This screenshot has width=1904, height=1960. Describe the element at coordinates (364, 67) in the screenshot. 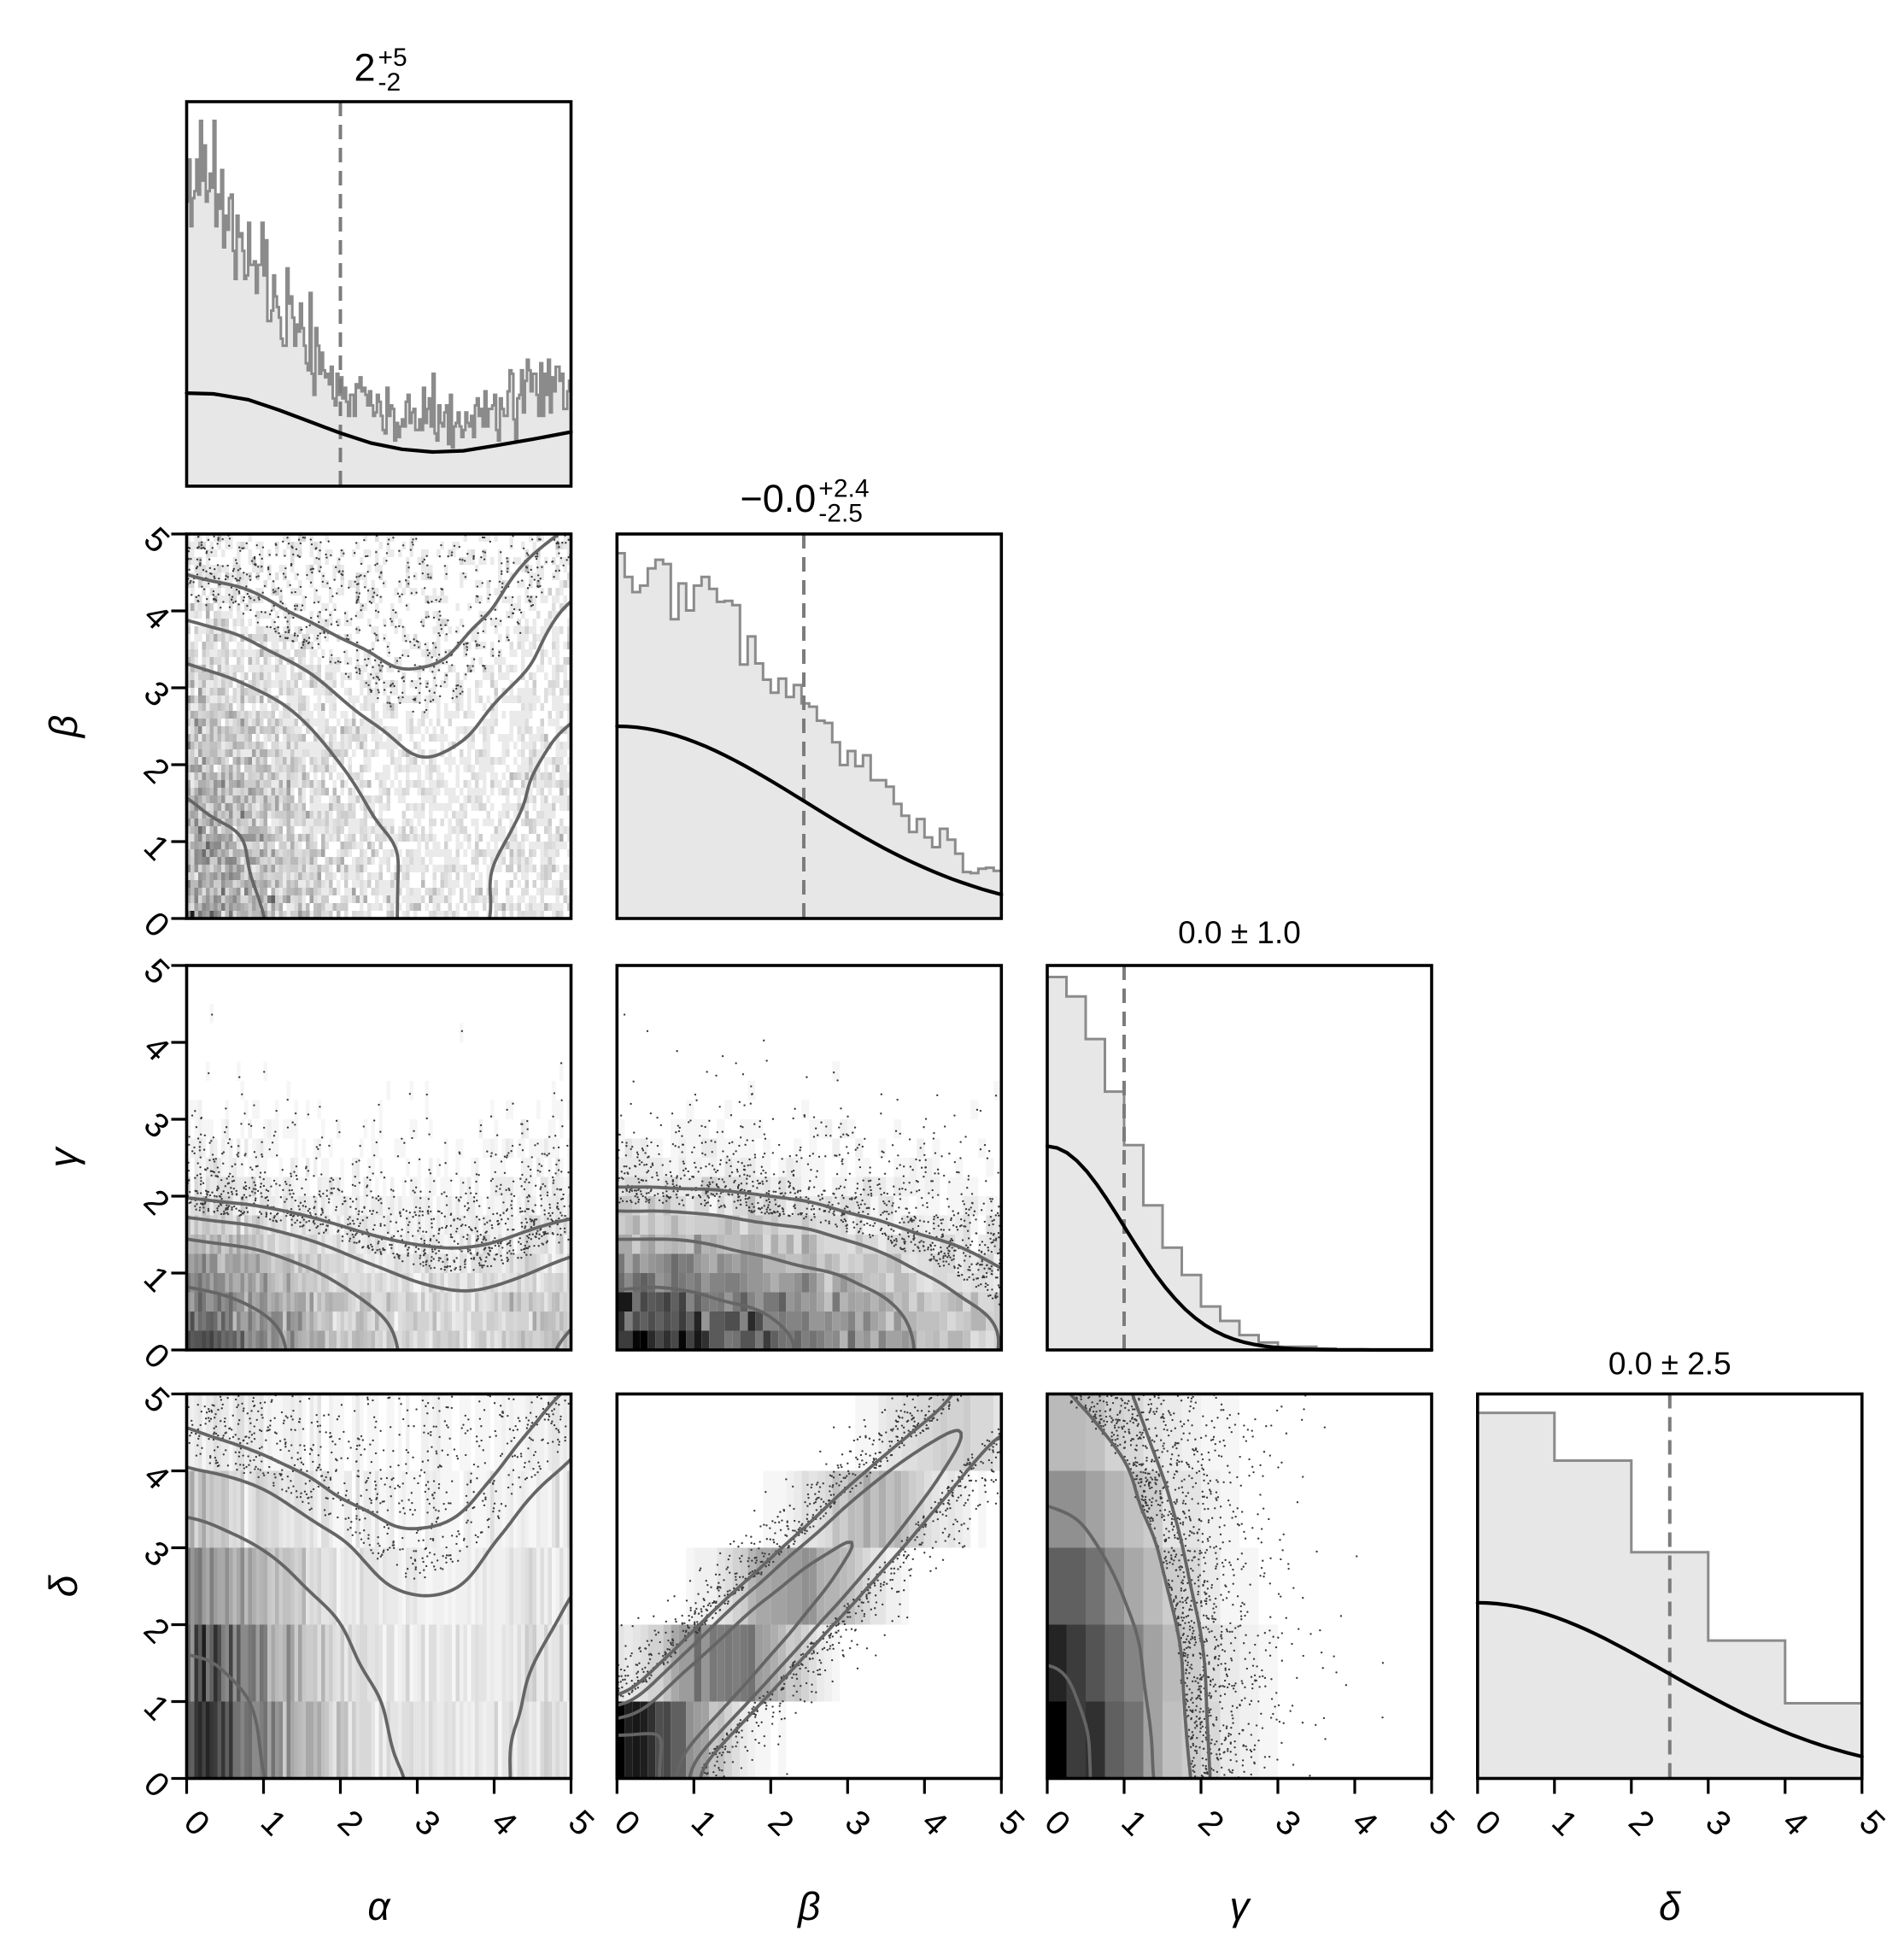

I see `svg-text: 2` at that location.